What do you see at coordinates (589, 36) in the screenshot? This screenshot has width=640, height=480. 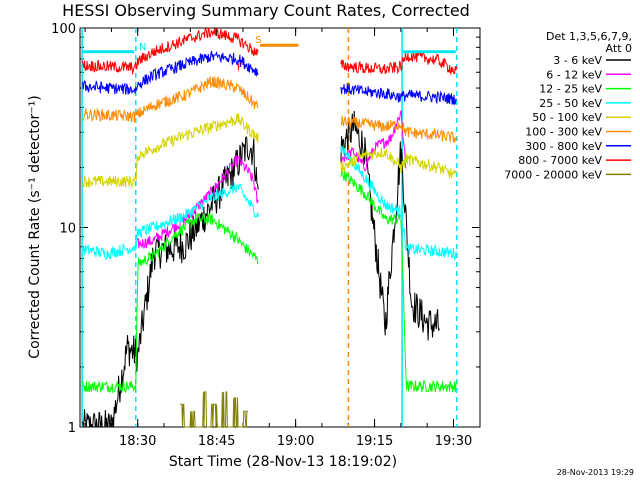 I see `legend-header: Det 1,3,5,6,7,9,` at bounding box center [589, 36].